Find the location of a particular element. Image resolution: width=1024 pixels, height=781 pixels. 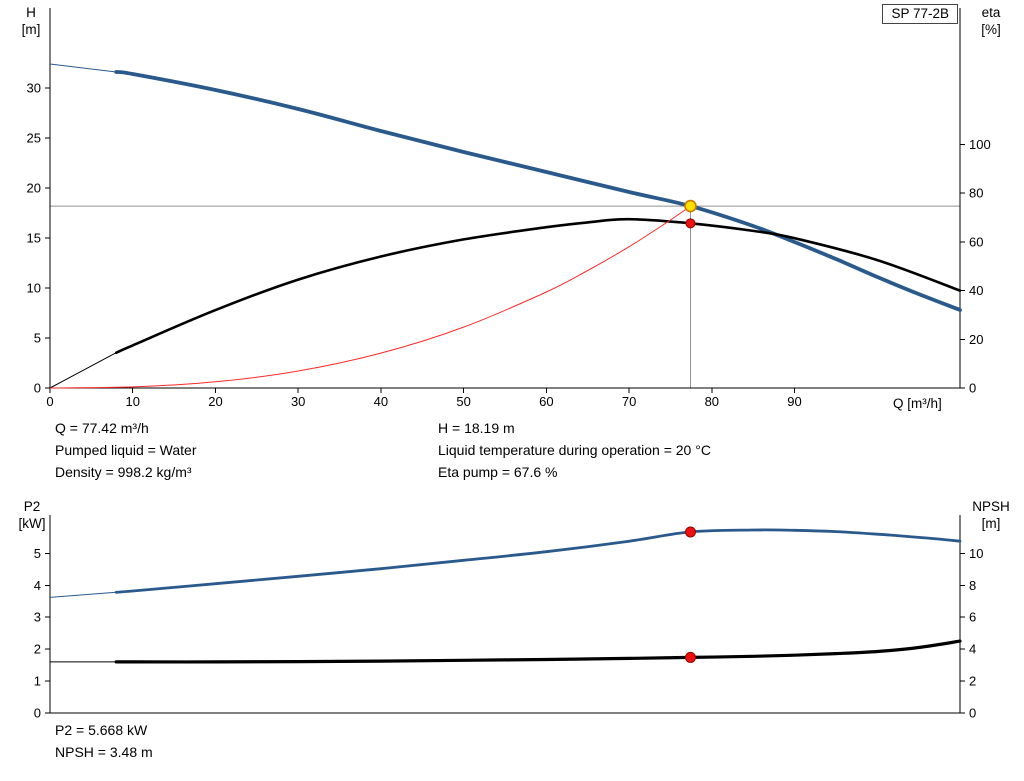

h-axis-title: H [m] is located at coordinates (31, 21).